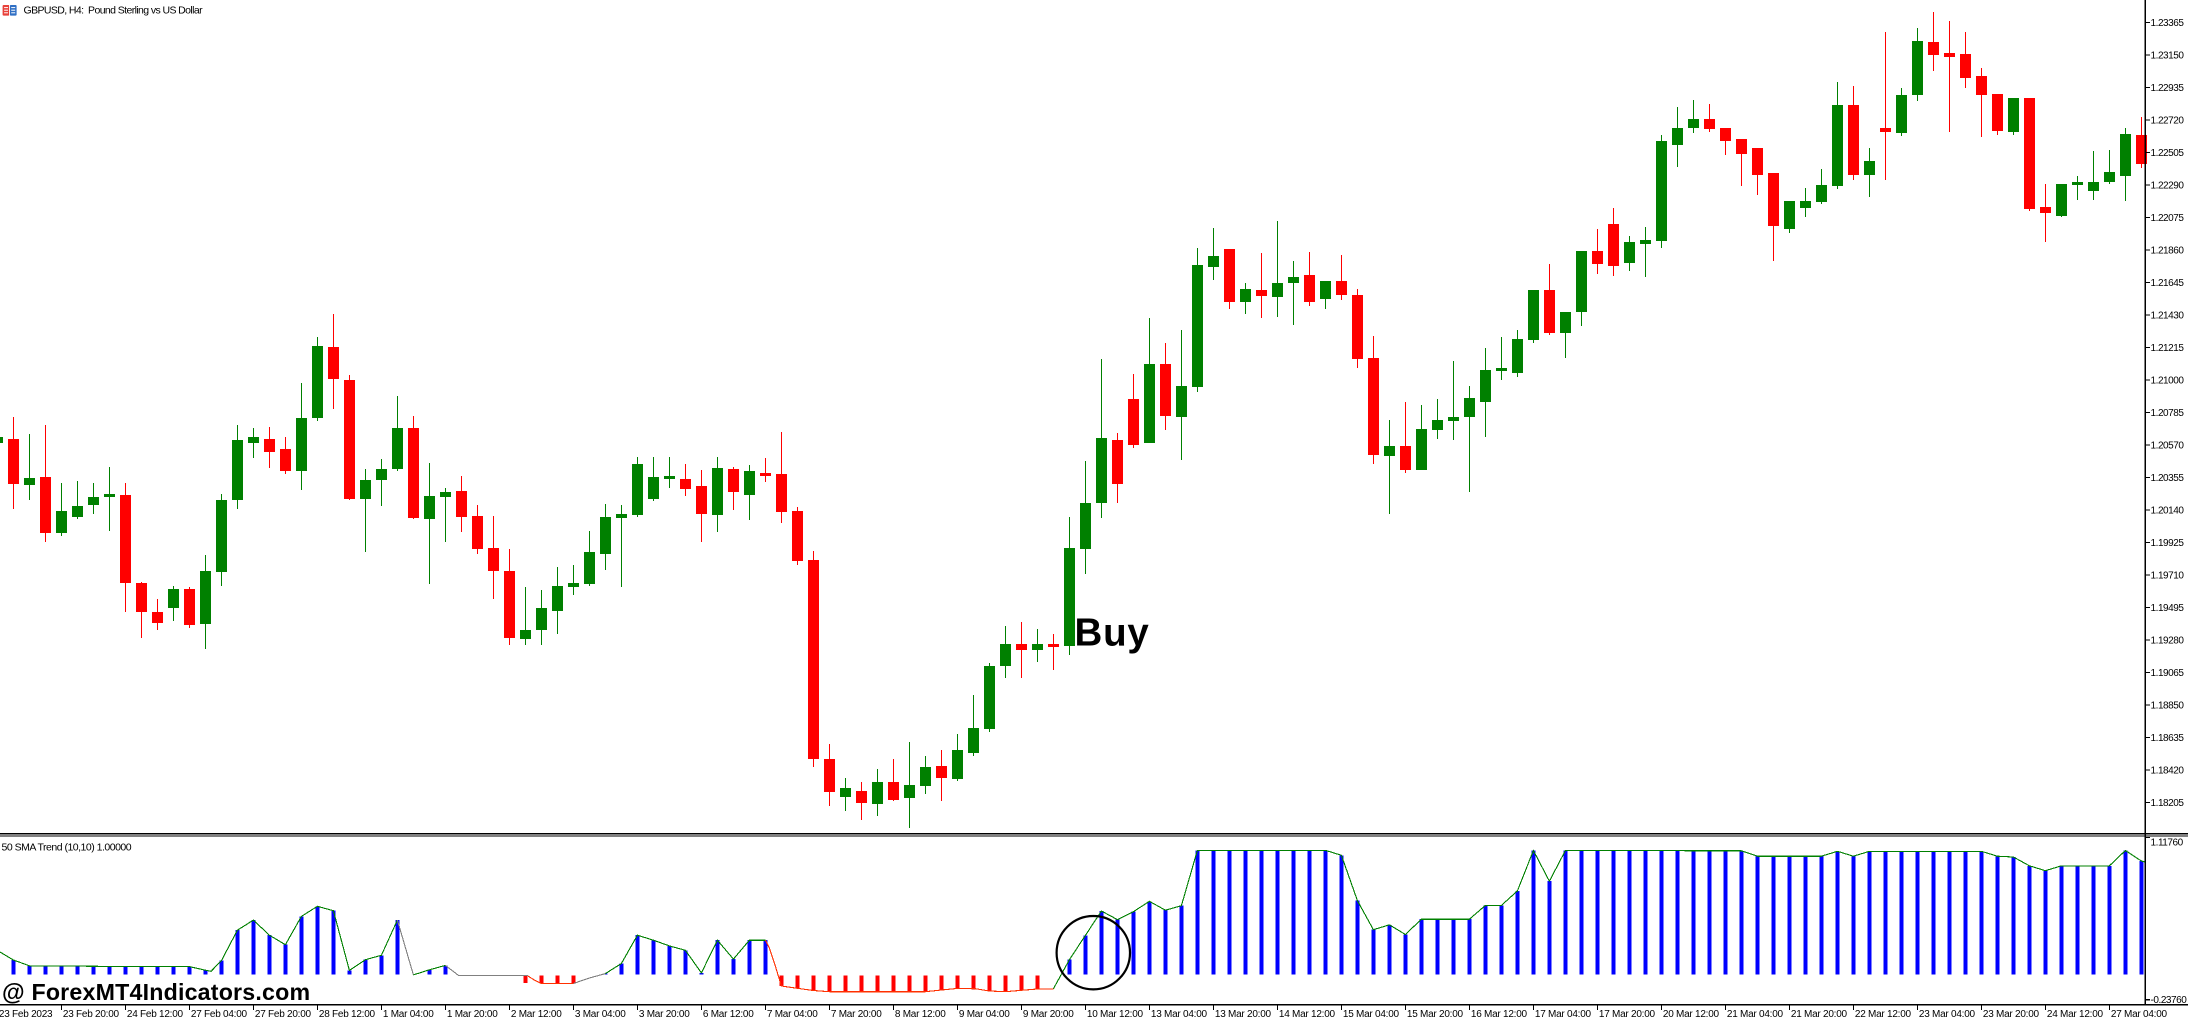  I want to click on svg-text: 1.19495, so click(2168, 608).